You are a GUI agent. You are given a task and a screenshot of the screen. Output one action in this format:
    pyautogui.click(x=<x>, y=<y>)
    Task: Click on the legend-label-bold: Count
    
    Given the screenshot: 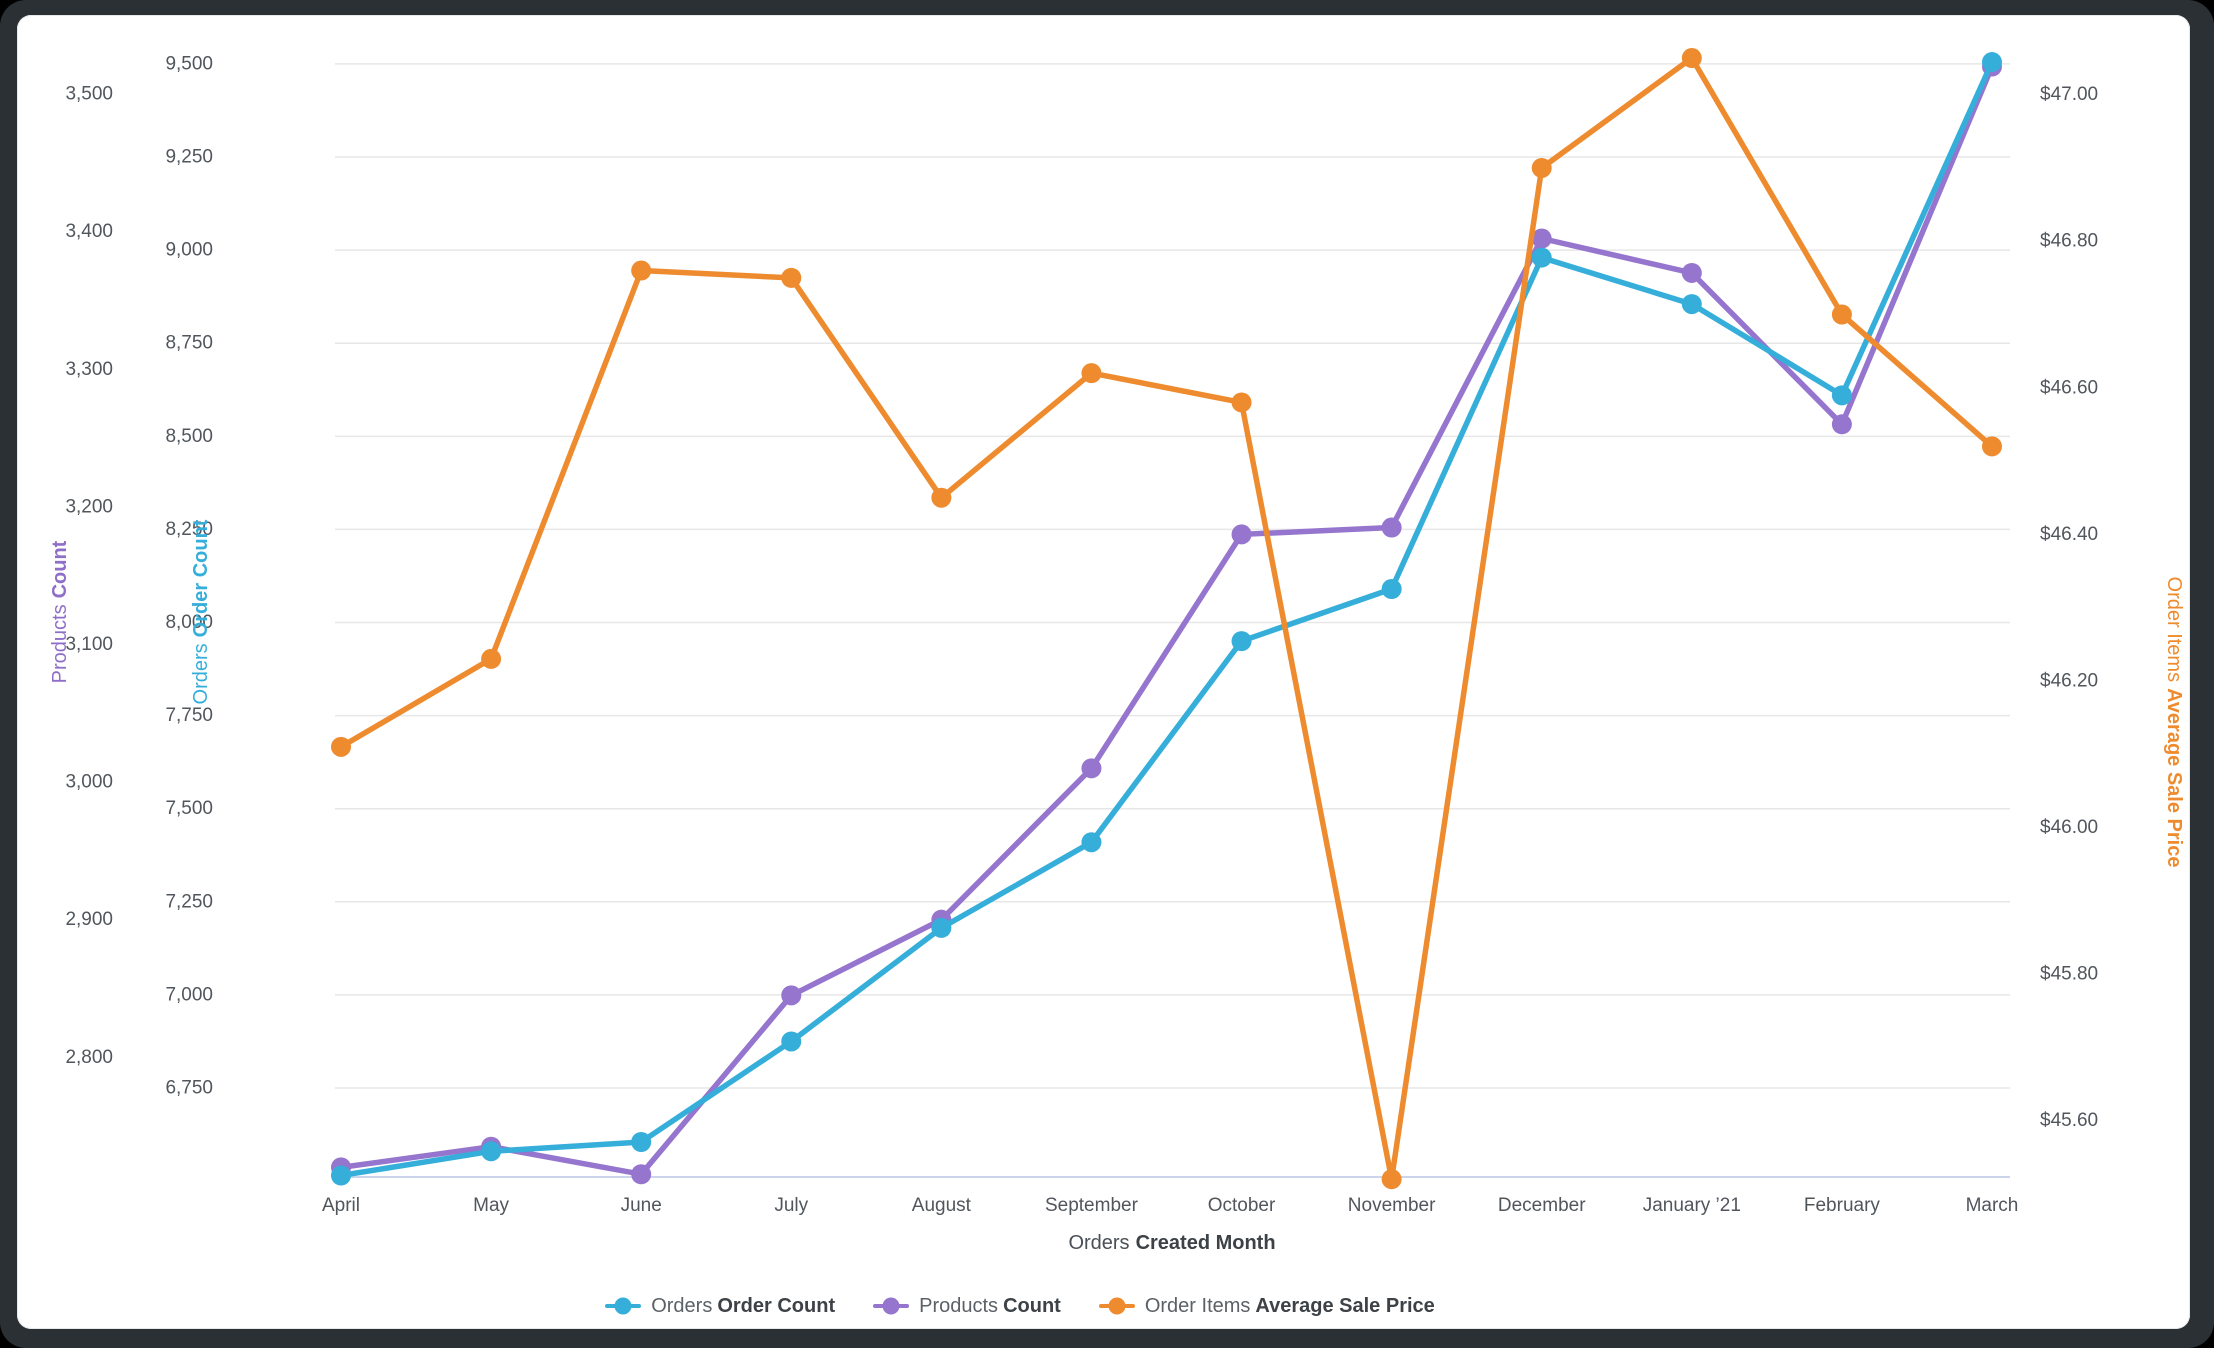 What is the action you would take?
    pyautogui.click(x=1032, y=1305)
    